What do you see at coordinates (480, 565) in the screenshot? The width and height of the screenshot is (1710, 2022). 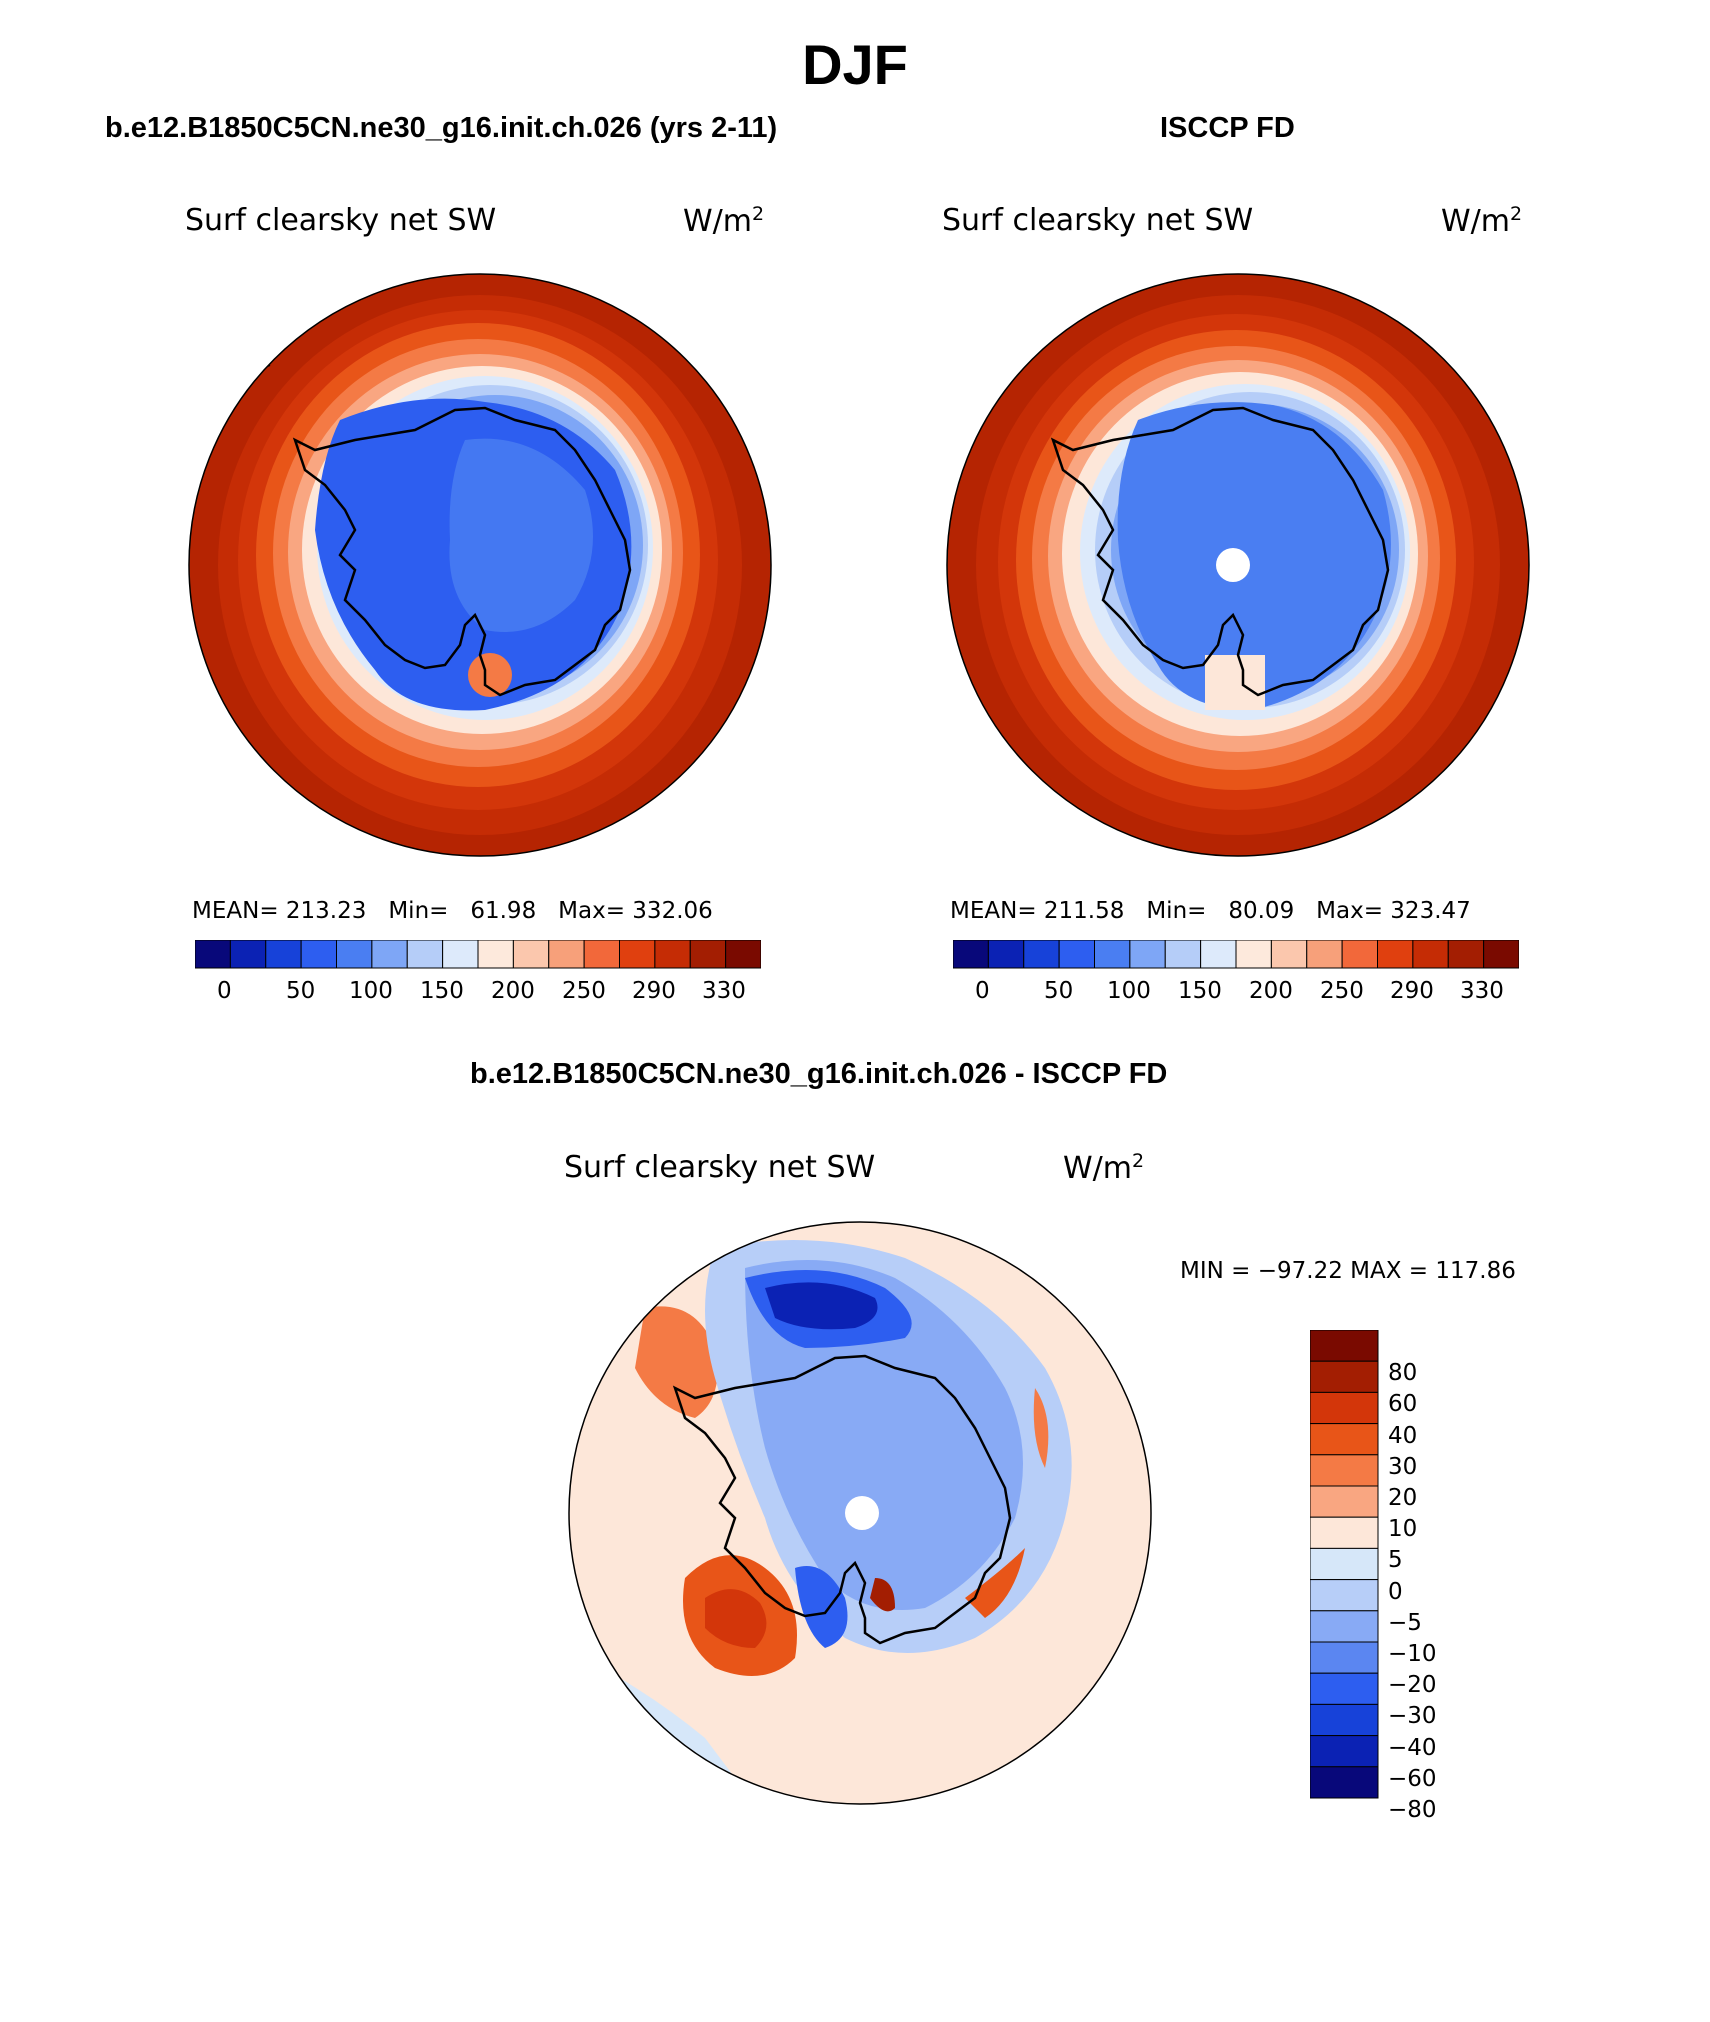 I see `map-model-polar` at bounding box center [480, 565].